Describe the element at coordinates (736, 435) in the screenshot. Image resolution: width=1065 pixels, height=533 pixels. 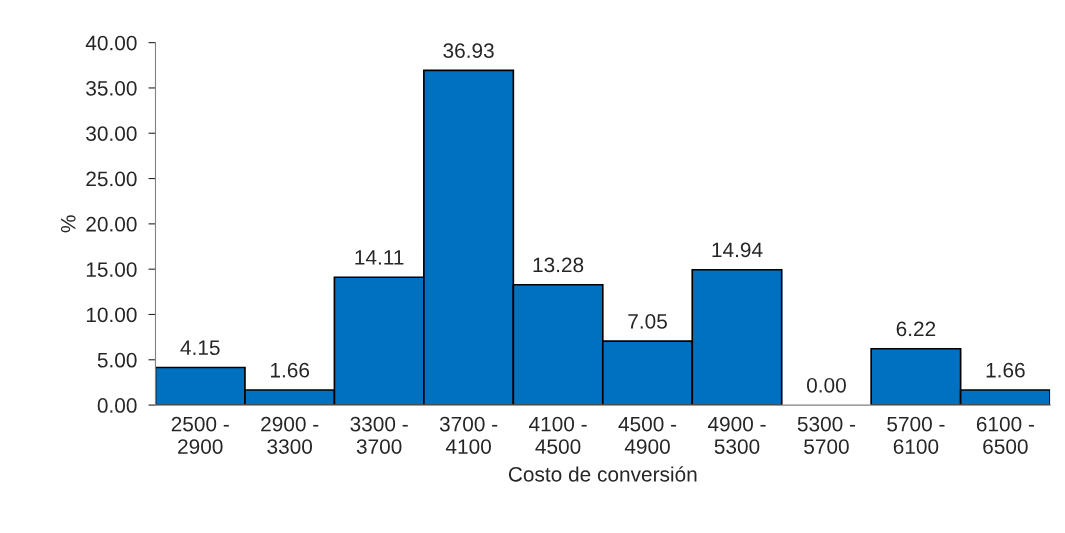
I see `x-tick-label: 4900 - 5300` at that location.